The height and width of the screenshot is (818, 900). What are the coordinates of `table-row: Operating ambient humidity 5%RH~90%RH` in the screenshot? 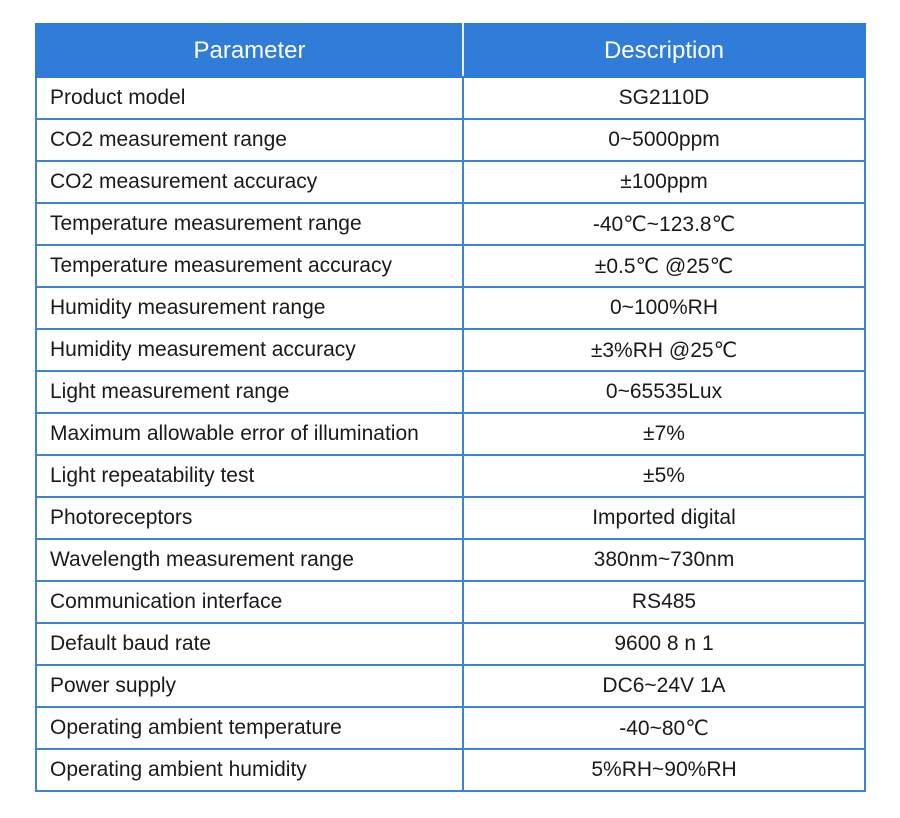 It's located at (450, 770).